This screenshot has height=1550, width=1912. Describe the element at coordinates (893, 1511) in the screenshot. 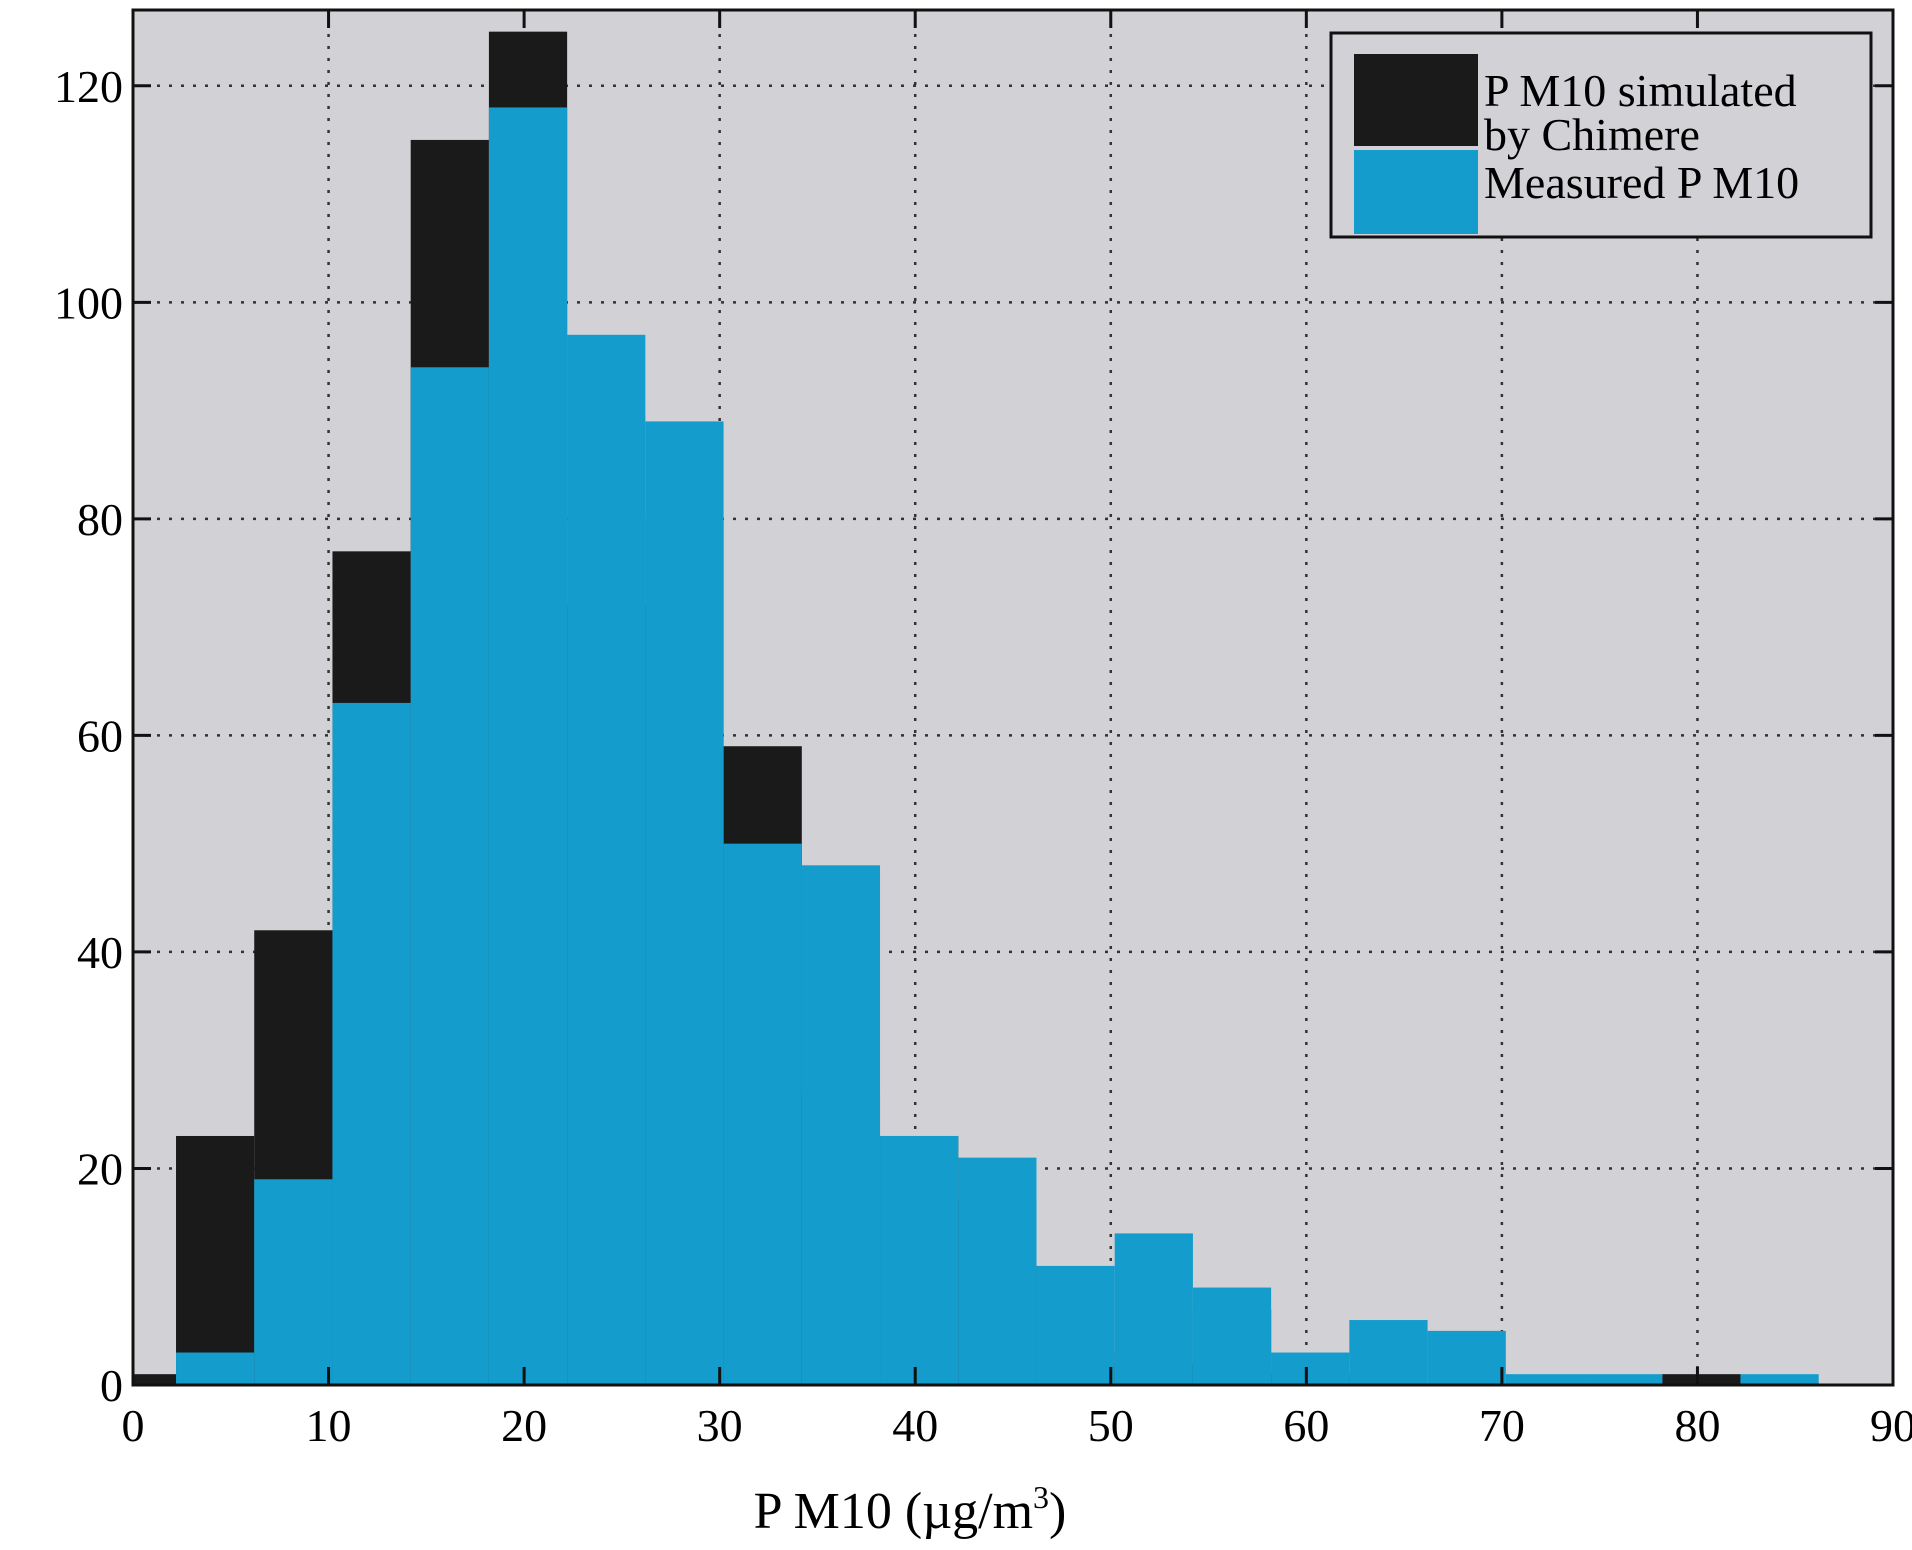

I see `x-axis-title-main: P M10 (µg/m` at that location.